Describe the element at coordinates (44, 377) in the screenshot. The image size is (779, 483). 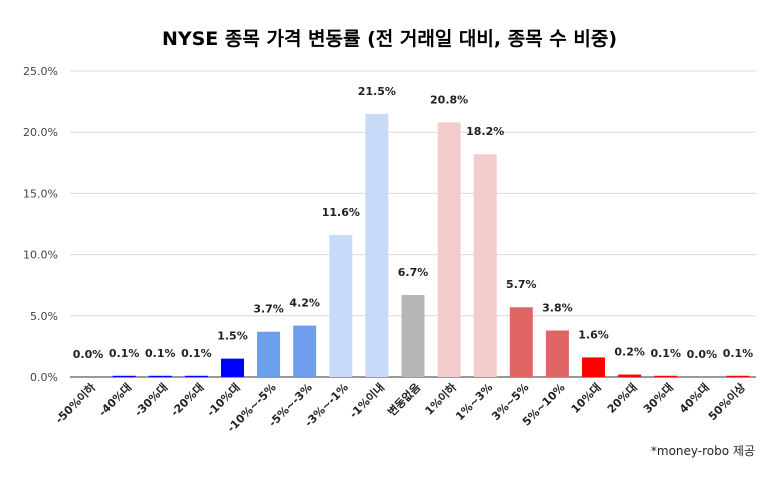
I see `y-tick-label: 0.0%` at that location.